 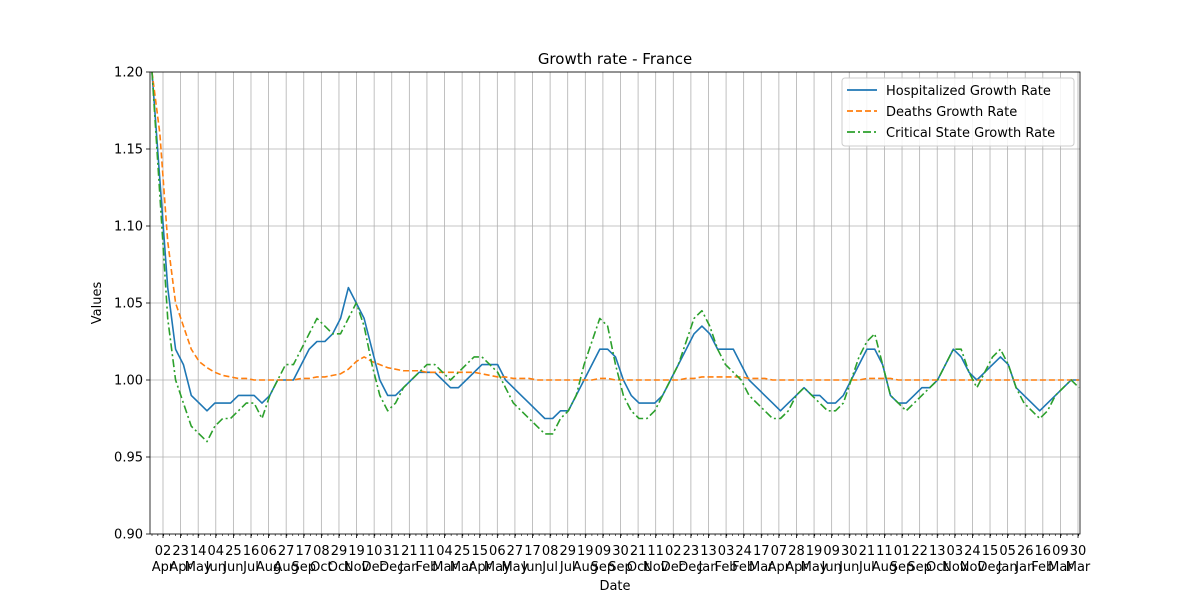 I want to click on x-axis-label: Date, so click(x=614, y=586).